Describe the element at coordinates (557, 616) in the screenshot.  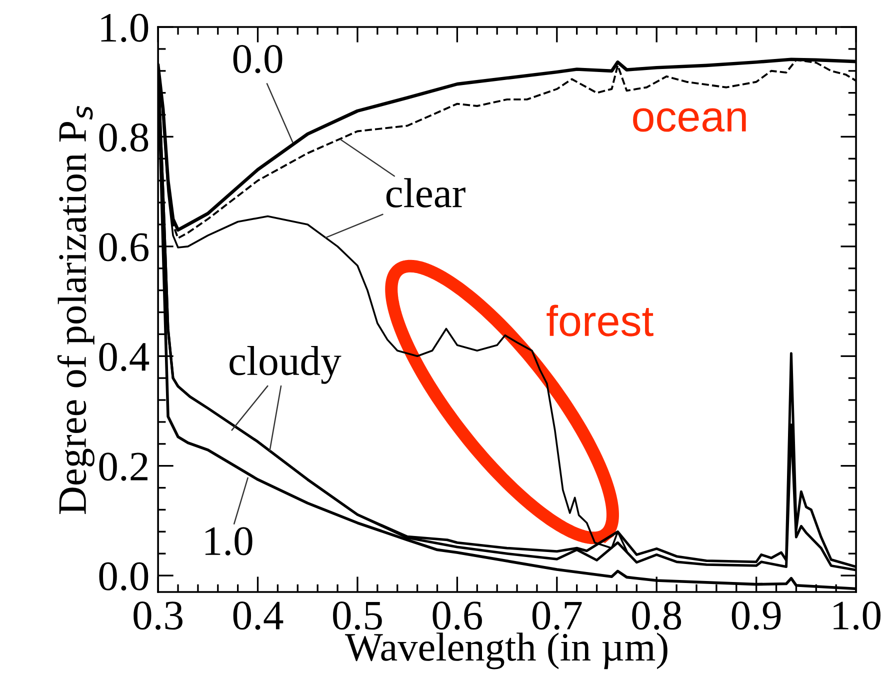
I see `x-tick-label: 0.7` at that location.